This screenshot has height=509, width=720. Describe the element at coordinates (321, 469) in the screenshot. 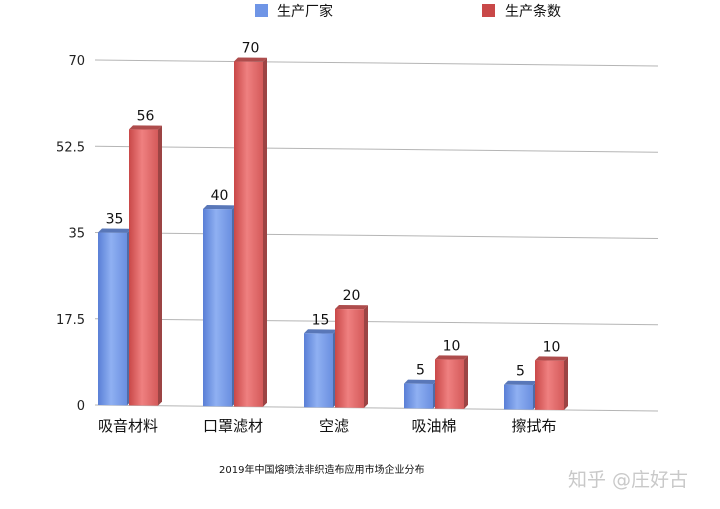

I see `chart-caption: 2019年中国熔喷法非织造布应用市场企业分布` at that location.